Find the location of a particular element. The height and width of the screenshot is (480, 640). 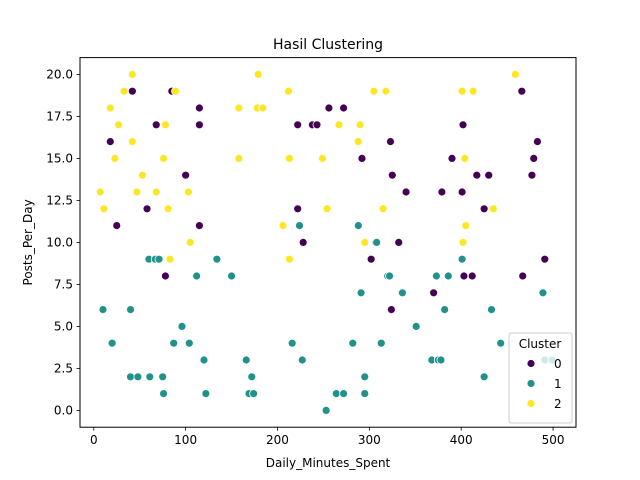

legend-box is located at coordinates (540, 378).